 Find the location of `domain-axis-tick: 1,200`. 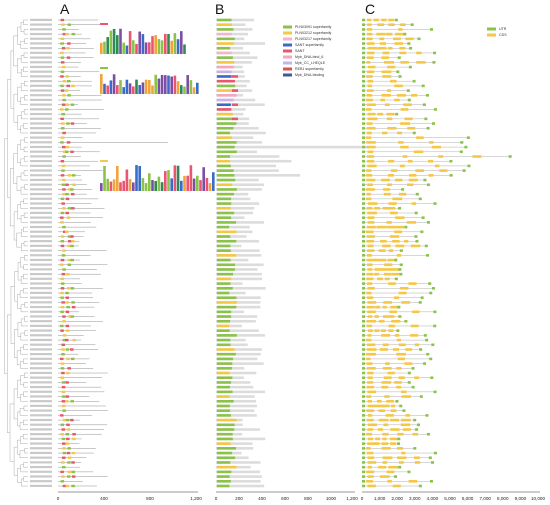

domain-axis-tick: 1,200 is located at coordinates (352, 498).